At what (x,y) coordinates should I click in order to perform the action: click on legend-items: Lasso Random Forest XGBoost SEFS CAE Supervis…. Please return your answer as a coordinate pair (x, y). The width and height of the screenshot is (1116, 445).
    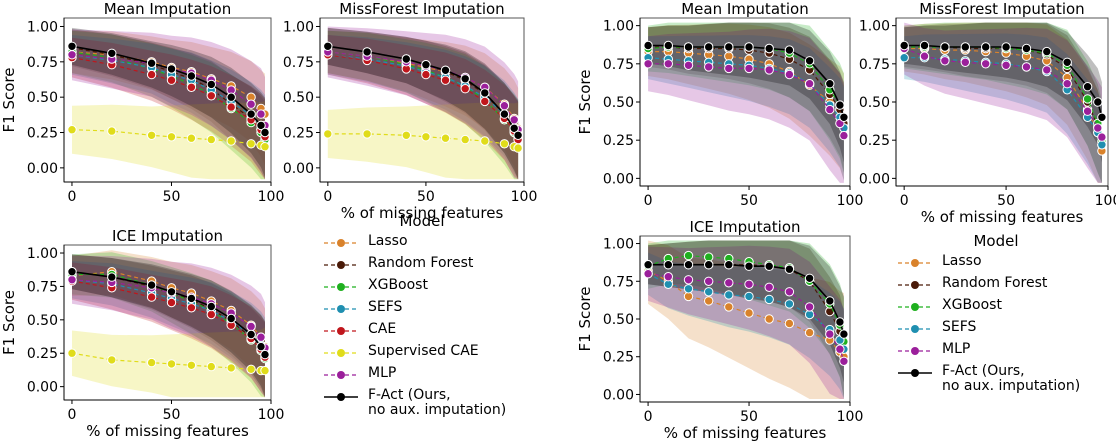
    Looking at the image, I should click on (422, 330).